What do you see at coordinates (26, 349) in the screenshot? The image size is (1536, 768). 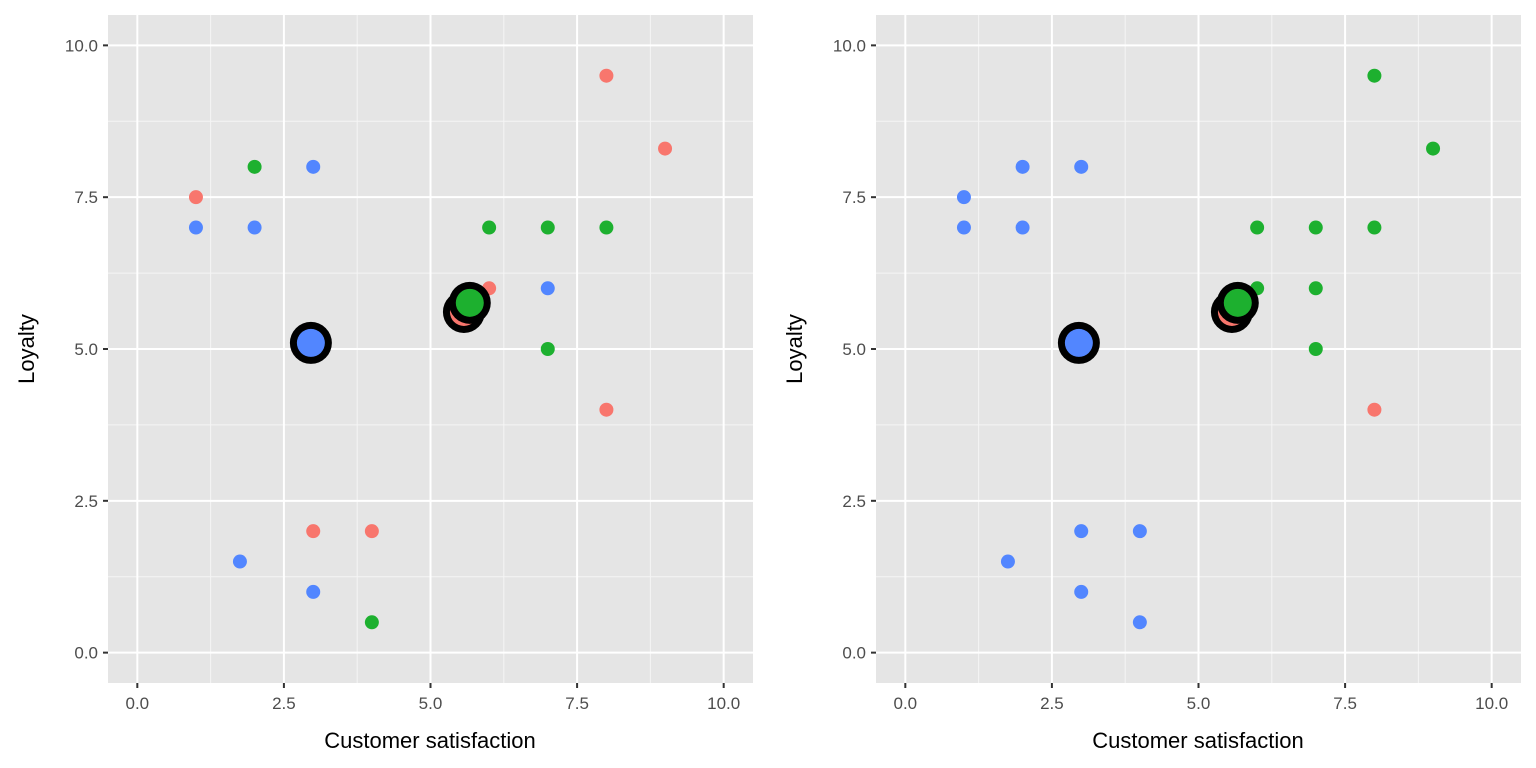 I see `y-axis-title-left: Loyalty` at bounding box center [26, 349].